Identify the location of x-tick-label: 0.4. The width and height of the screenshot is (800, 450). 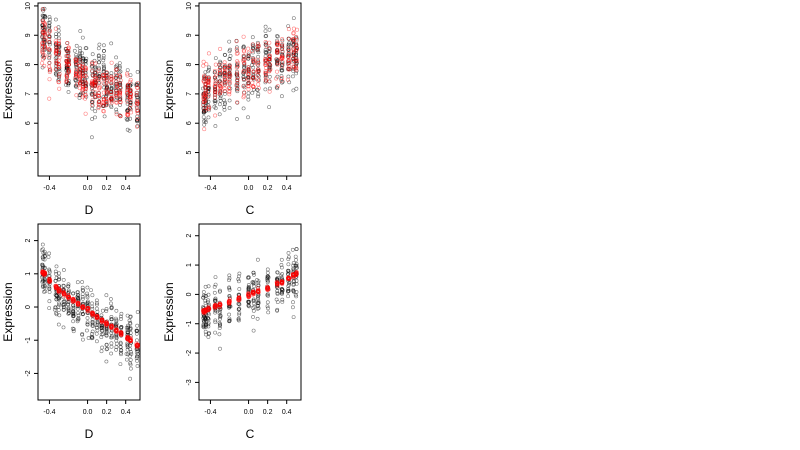
(126, 412).